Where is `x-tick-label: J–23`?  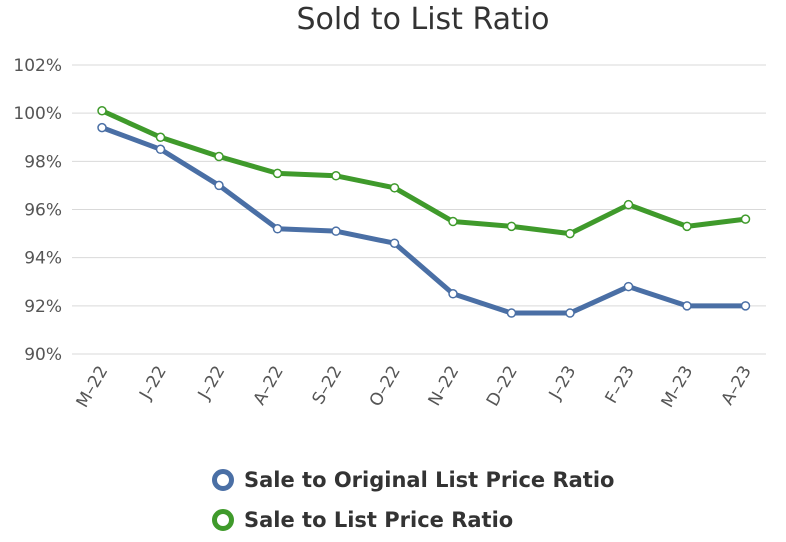 x-tick-label: J–23 is located at coordinates (562, 383).